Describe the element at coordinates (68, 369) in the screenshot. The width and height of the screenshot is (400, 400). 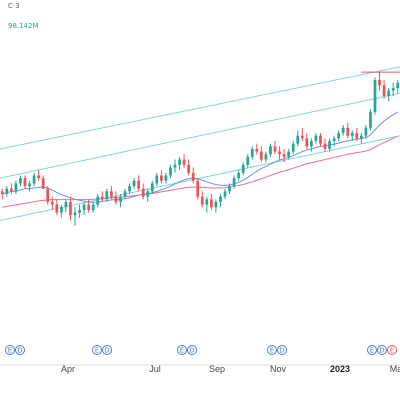
I see `x-axis-tick-label: Apr` at that location.